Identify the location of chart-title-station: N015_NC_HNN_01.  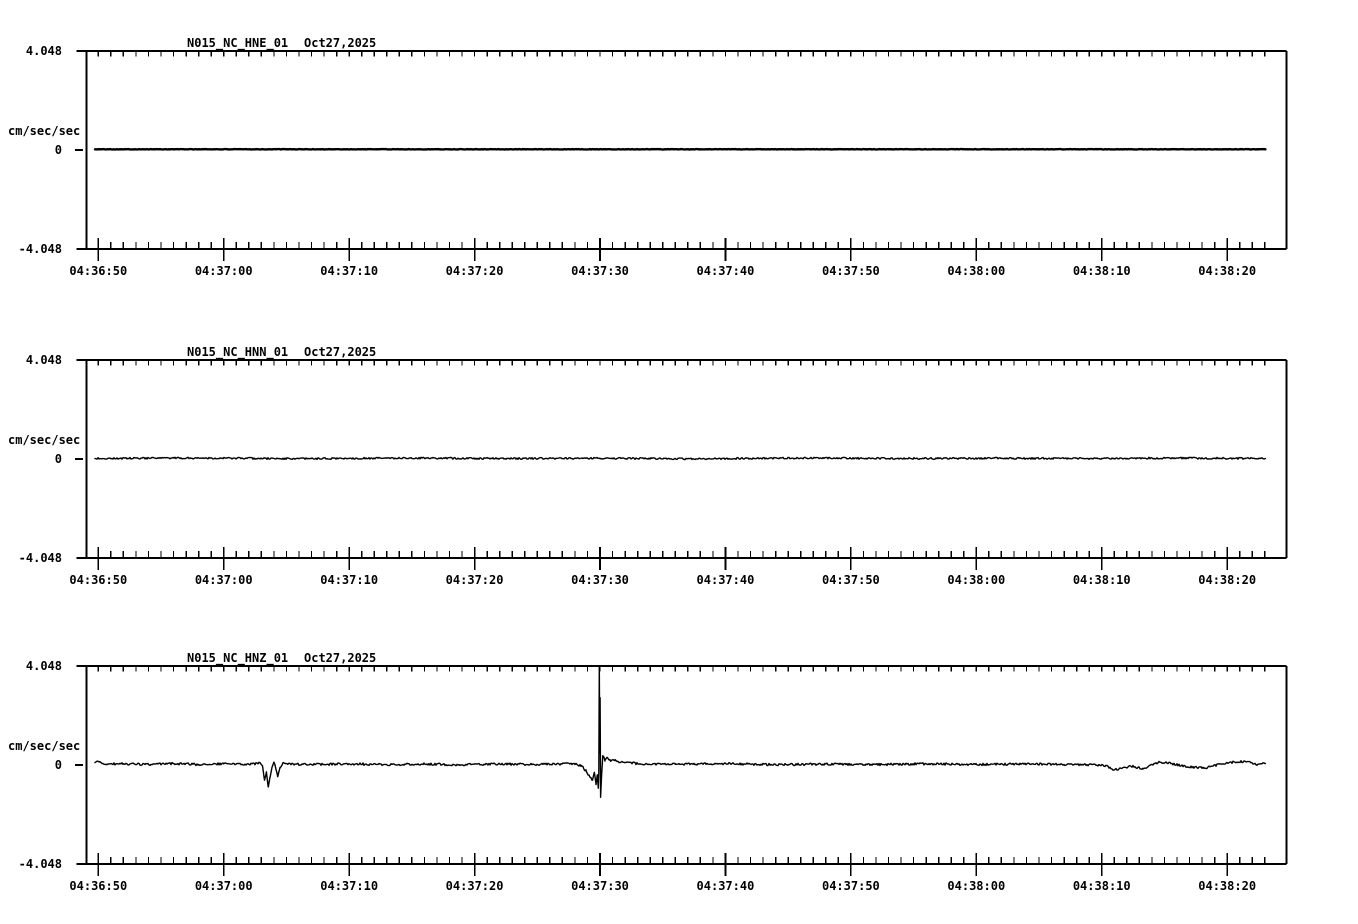
(238, 352).